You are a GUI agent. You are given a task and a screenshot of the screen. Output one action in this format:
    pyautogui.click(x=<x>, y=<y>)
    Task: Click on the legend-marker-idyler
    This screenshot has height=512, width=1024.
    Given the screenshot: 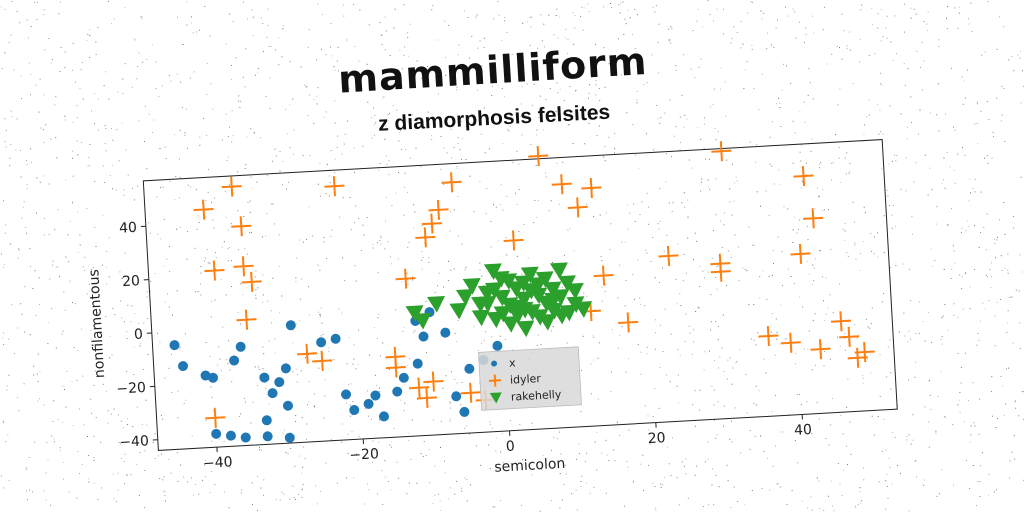 What is the action you would take?
    pyautogui.click(x=495, y=380)
    